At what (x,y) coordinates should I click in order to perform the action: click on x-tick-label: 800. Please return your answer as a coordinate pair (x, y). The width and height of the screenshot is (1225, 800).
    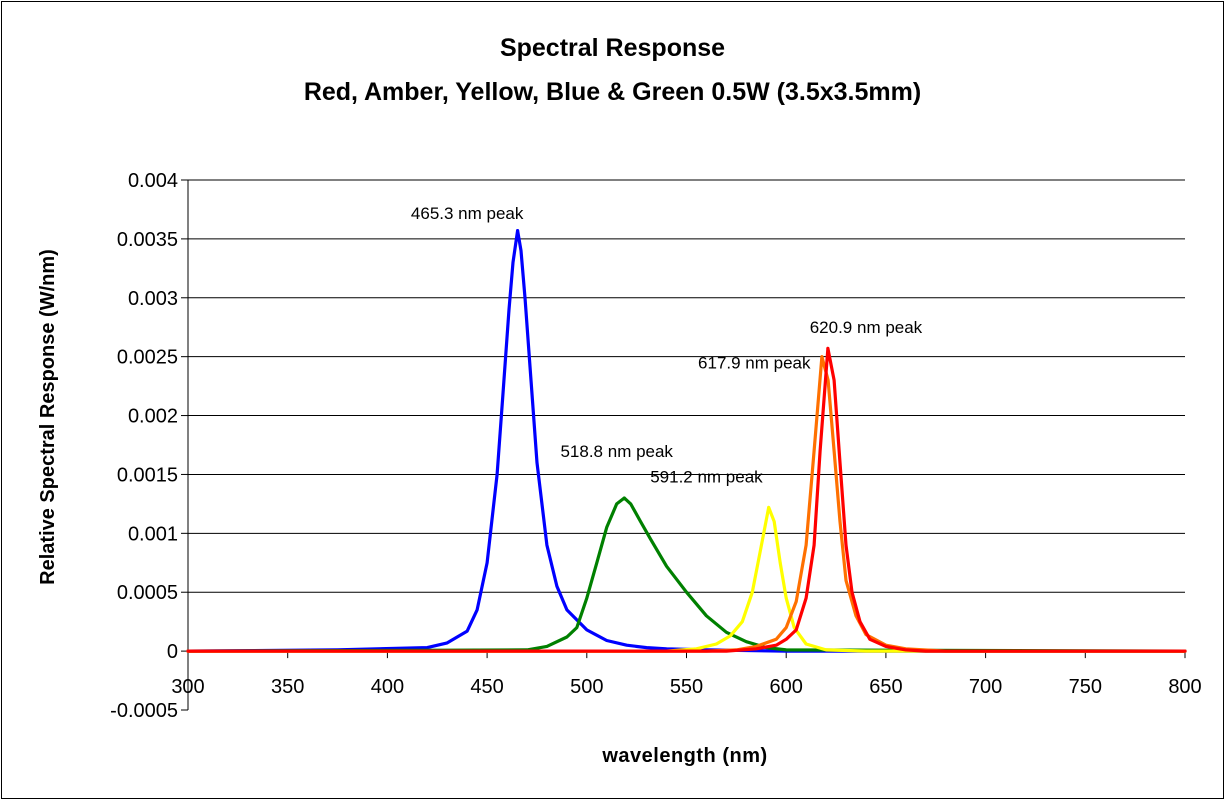
    Looking at the image, I should click on (1184, 687).